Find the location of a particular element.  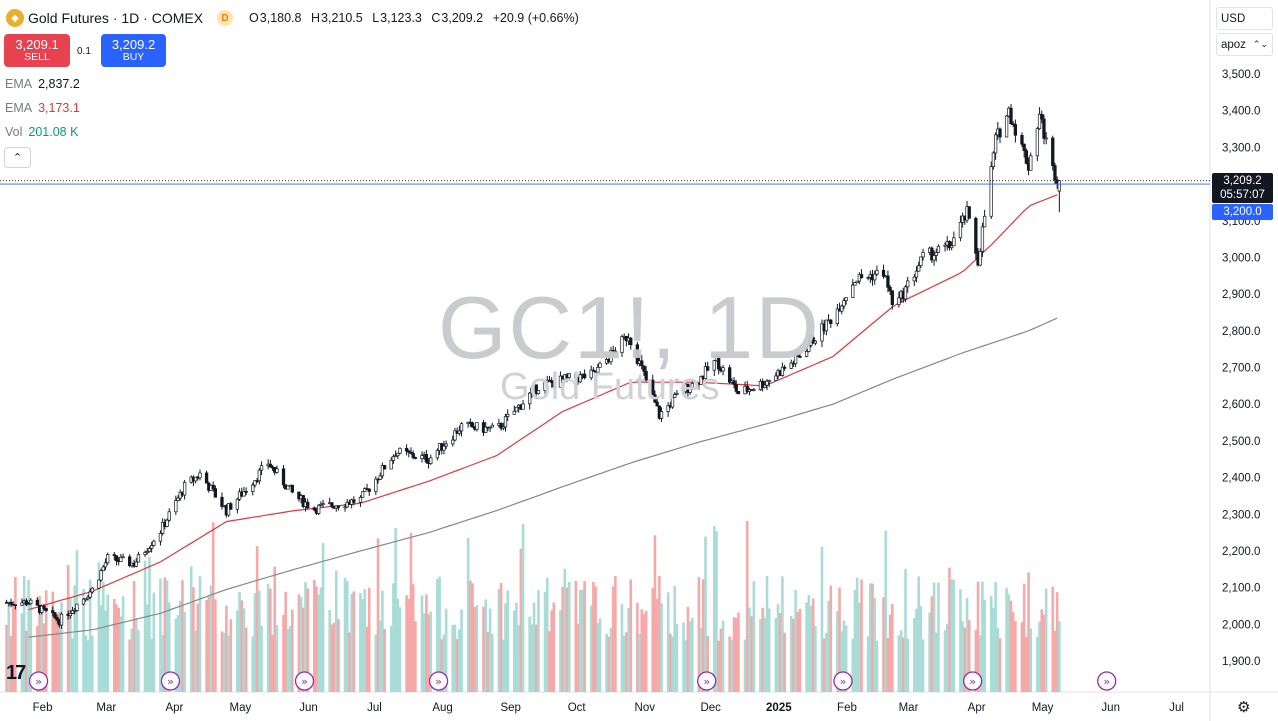

currency-value: USD is located at coordinates (1233, 18).